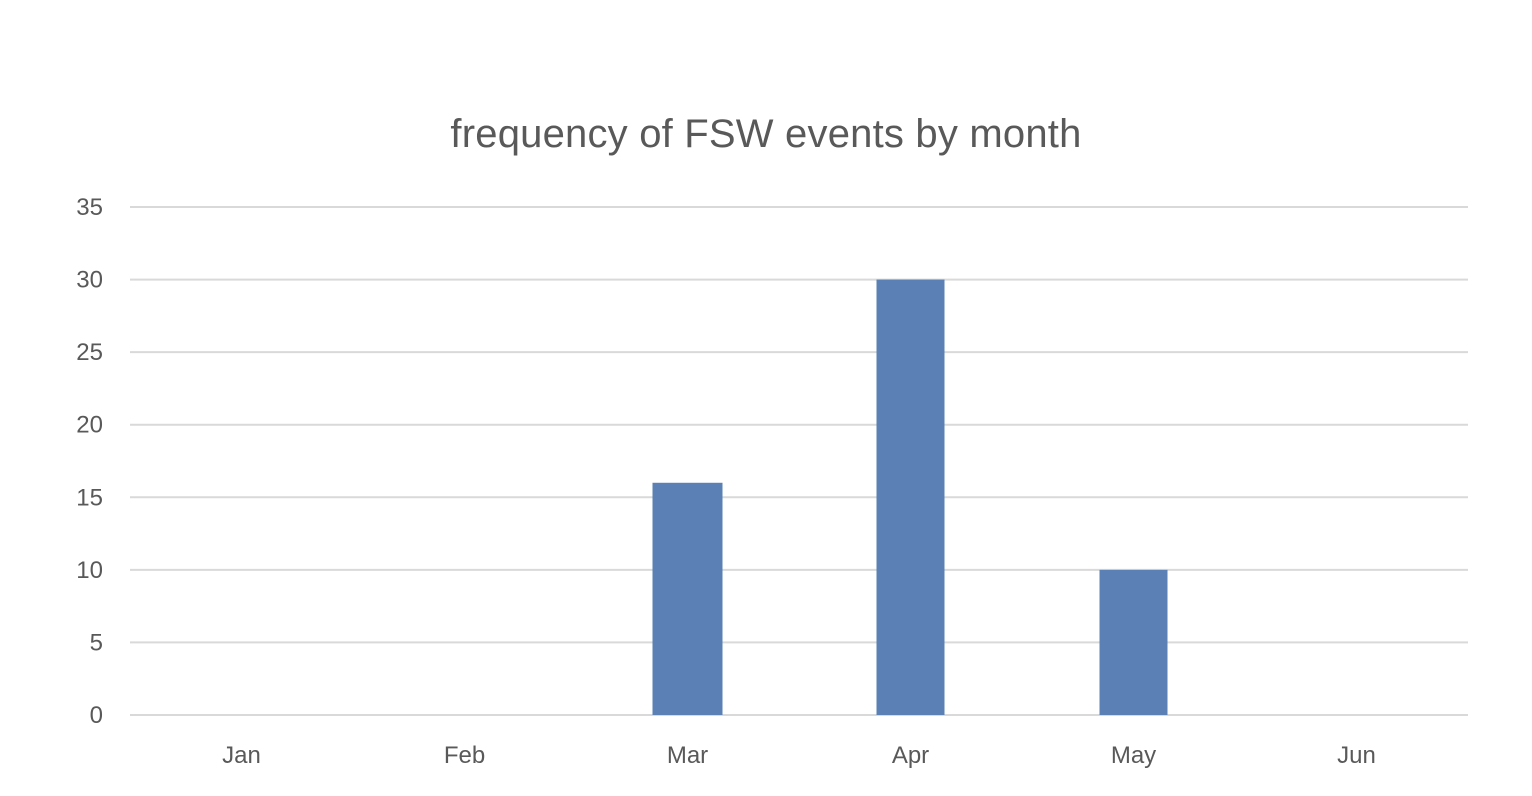  What do you see at coordinates (89, 570) in the screenshot?
I see `y-tick-label: 10` at bounding box center [89, 570].